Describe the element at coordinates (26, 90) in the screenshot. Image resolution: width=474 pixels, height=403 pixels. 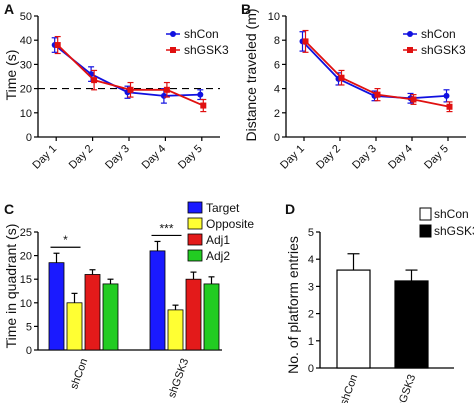
I see `panel-a-y-tick-label: 20` at that location.